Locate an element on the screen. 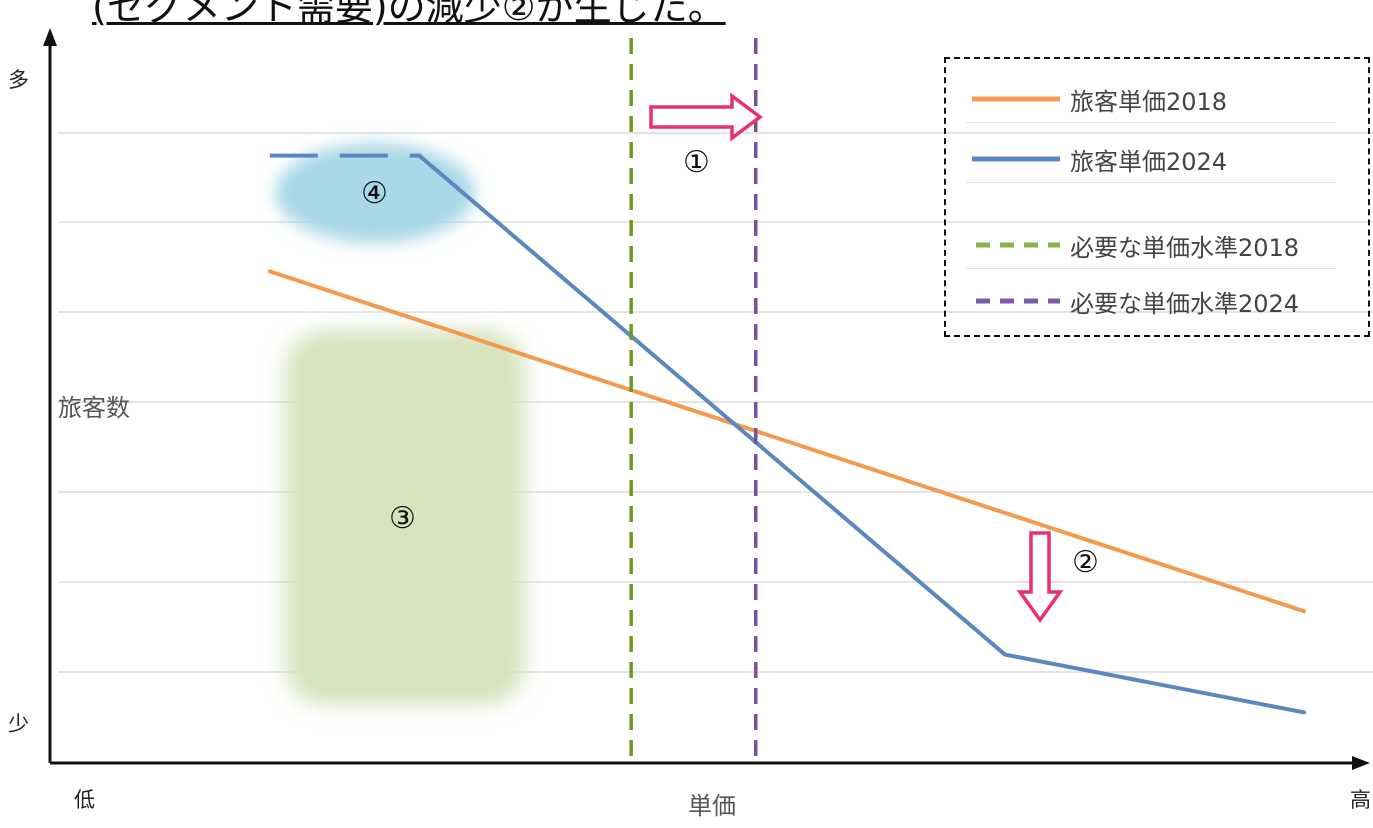  legend-label: 旅客単価2024 is located at coordinates (1149, 161).